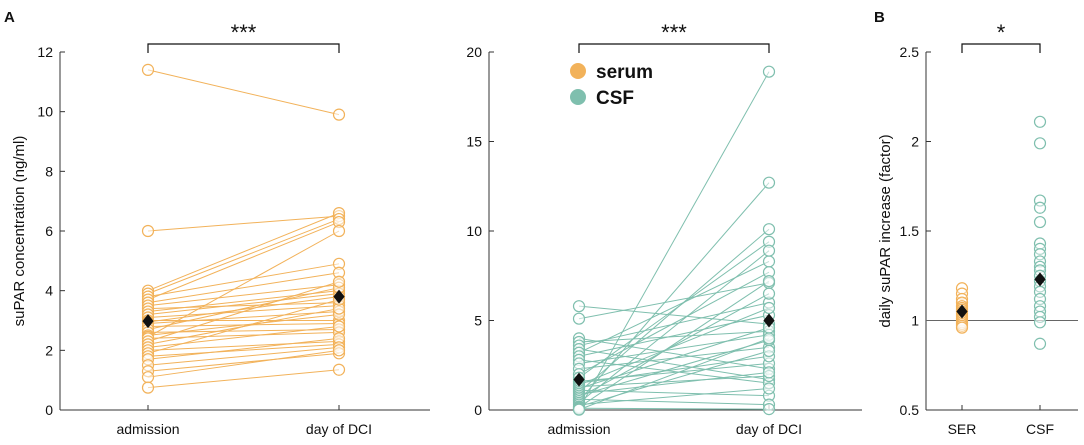 The image size is (1084, 445). What do you see at coordinates (478, 321) in the screenshot?
I see `y-tick-label: 5` at bounding box center [478, 321].